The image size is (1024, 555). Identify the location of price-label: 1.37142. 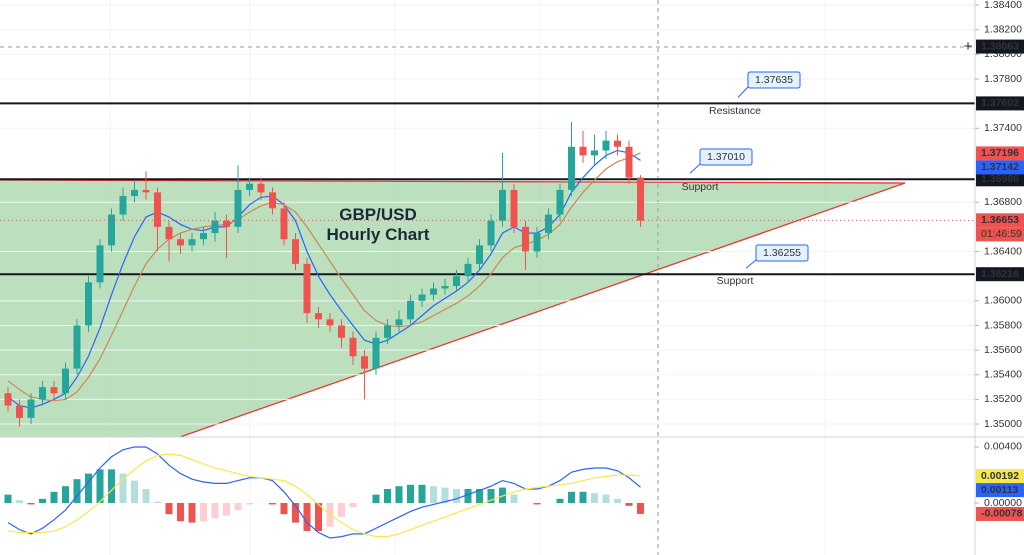
(1000, 167).